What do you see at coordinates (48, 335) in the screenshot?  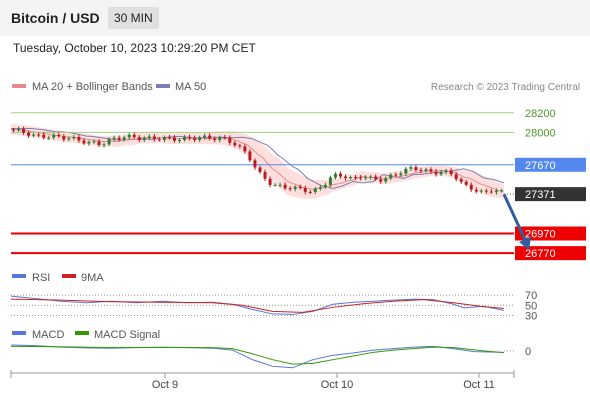 I see `legend-label-macd: MACD` at bounding box center [48, 335].